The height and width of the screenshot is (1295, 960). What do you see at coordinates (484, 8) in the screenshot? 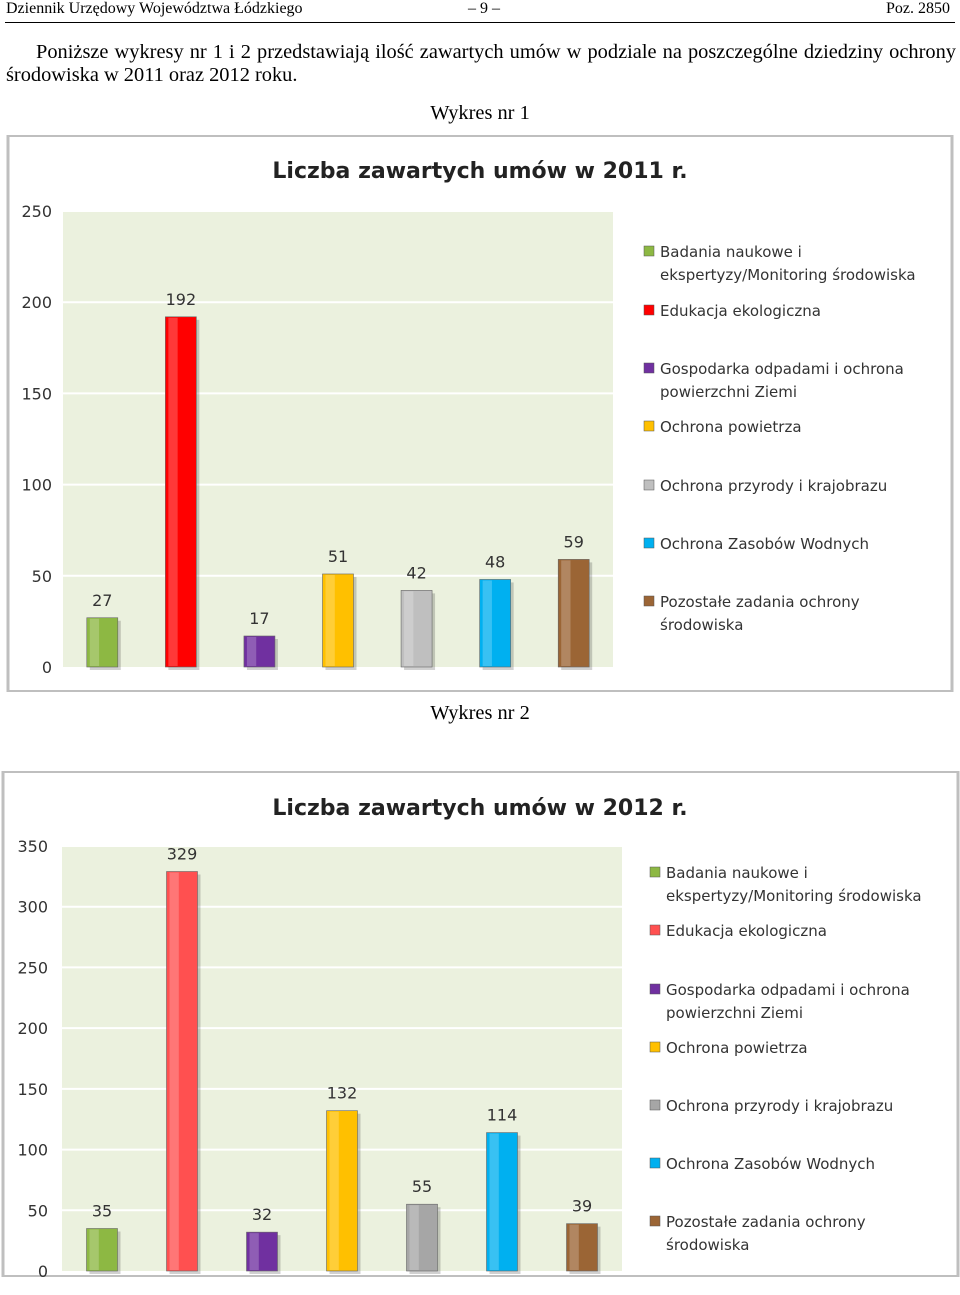
I see `page-number: – 9 –` at bounding box center [484, 8].